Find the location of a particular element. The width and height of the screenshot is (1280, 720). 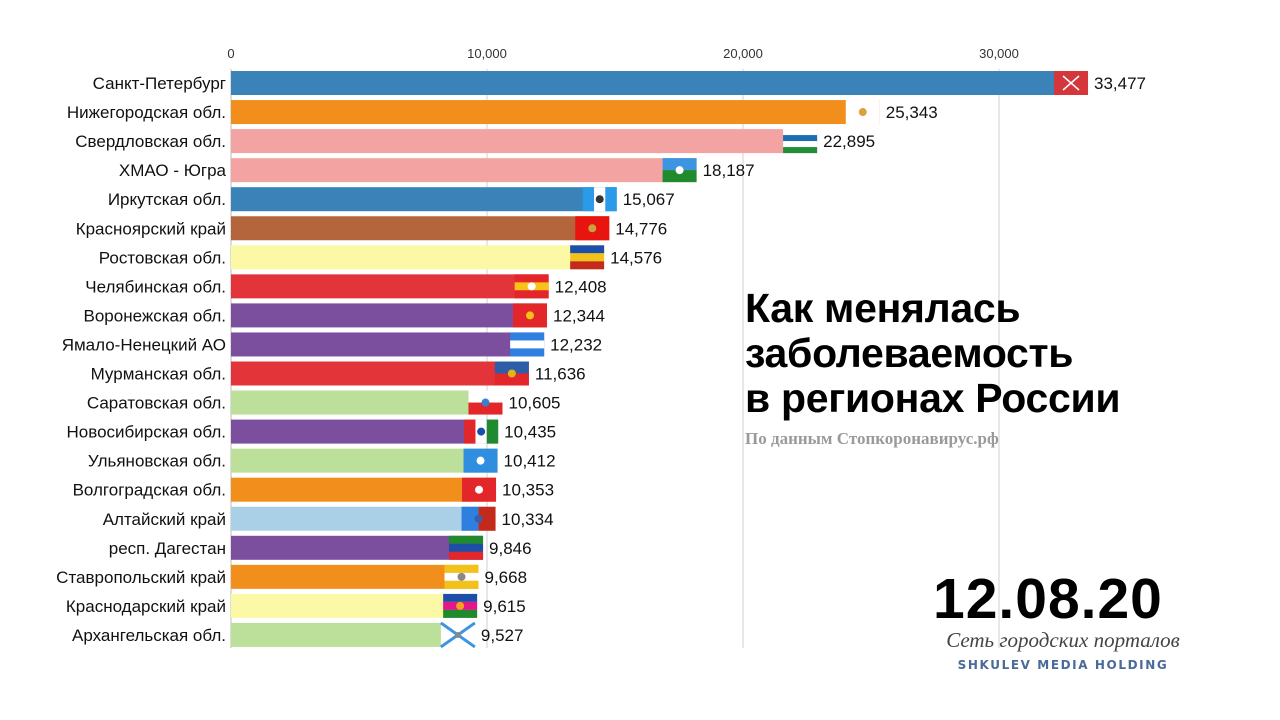

stavropol-flag-icon is located at coordinates (461, 576).